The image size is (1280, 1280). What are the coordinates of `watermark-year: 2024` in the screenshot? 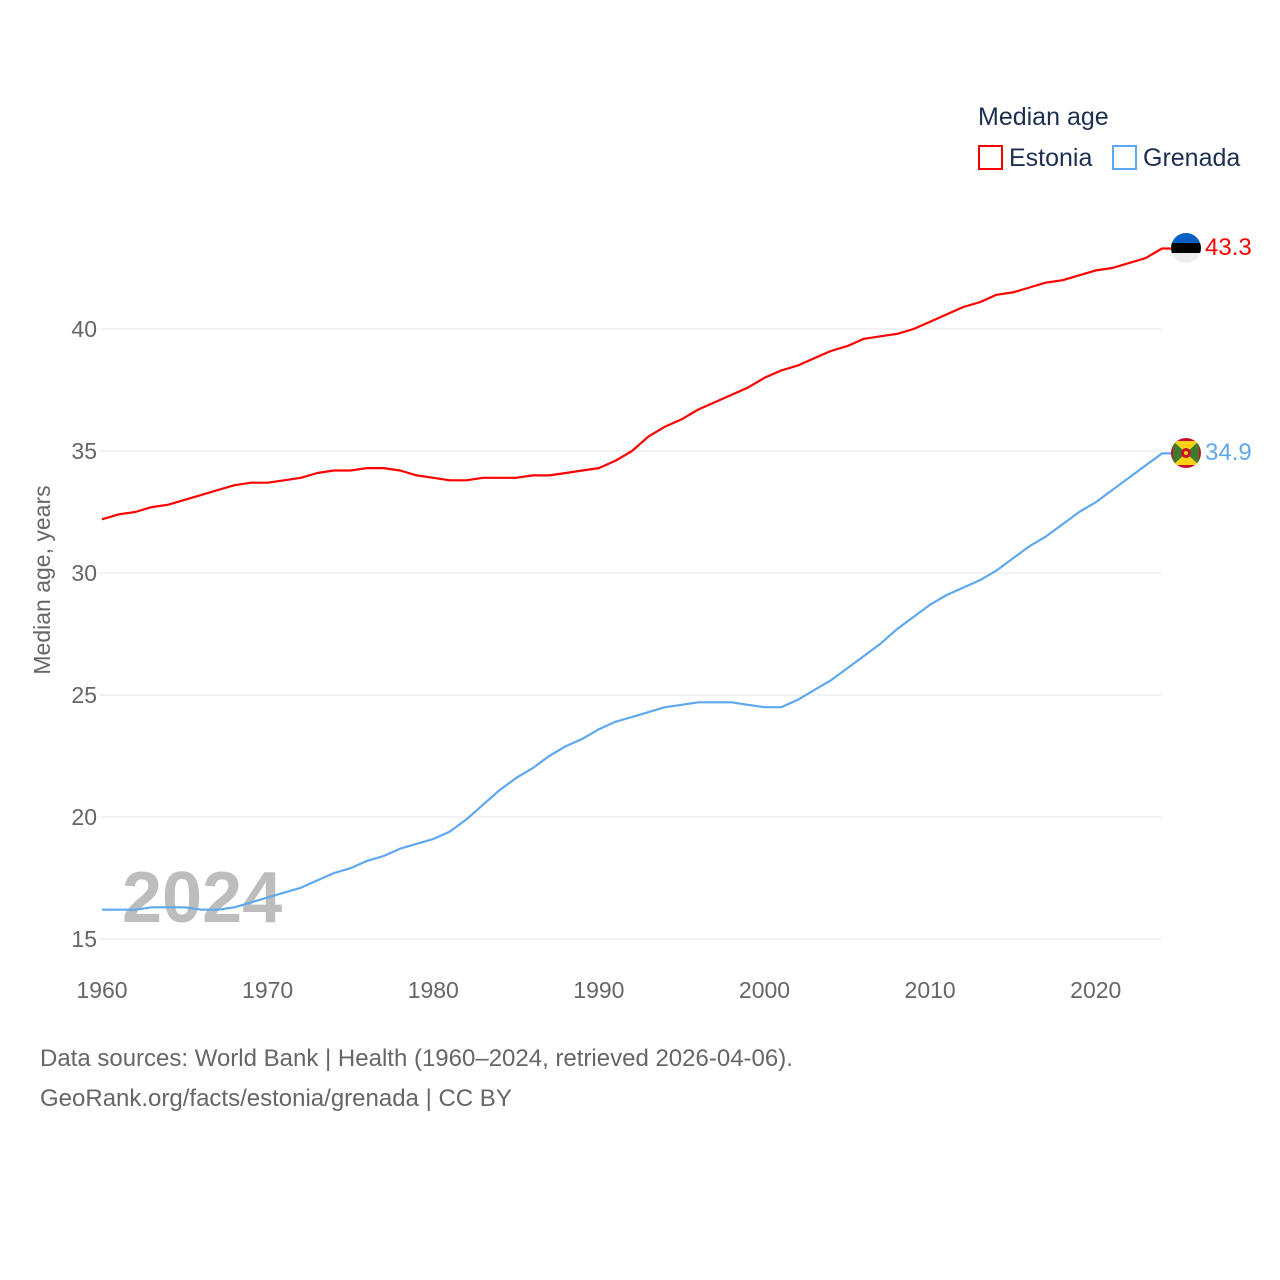 It's located at (202, 898).